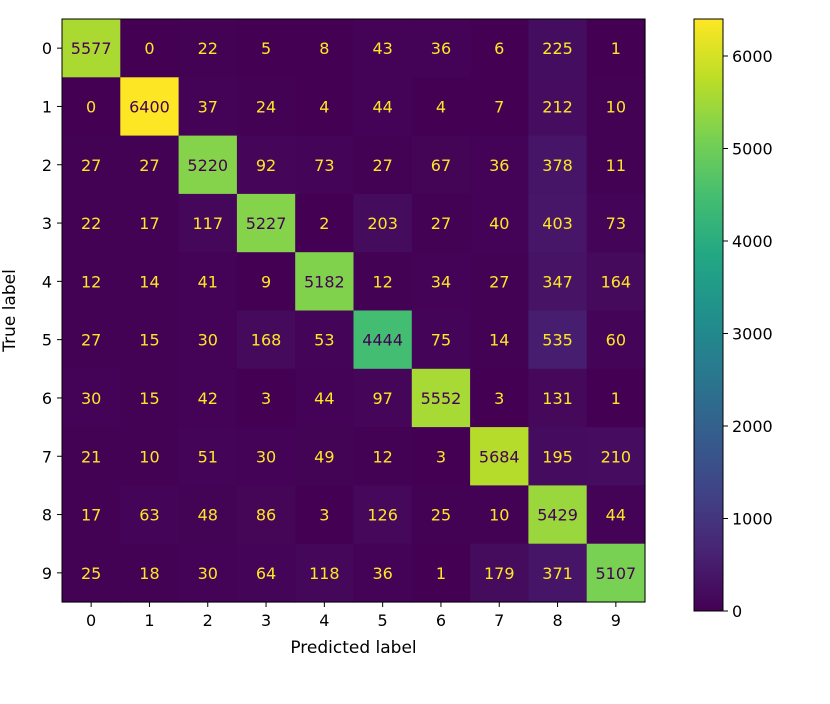  Describe the element at coordinates (708, 315) in the screenshot. I see `colorbar` at that location.